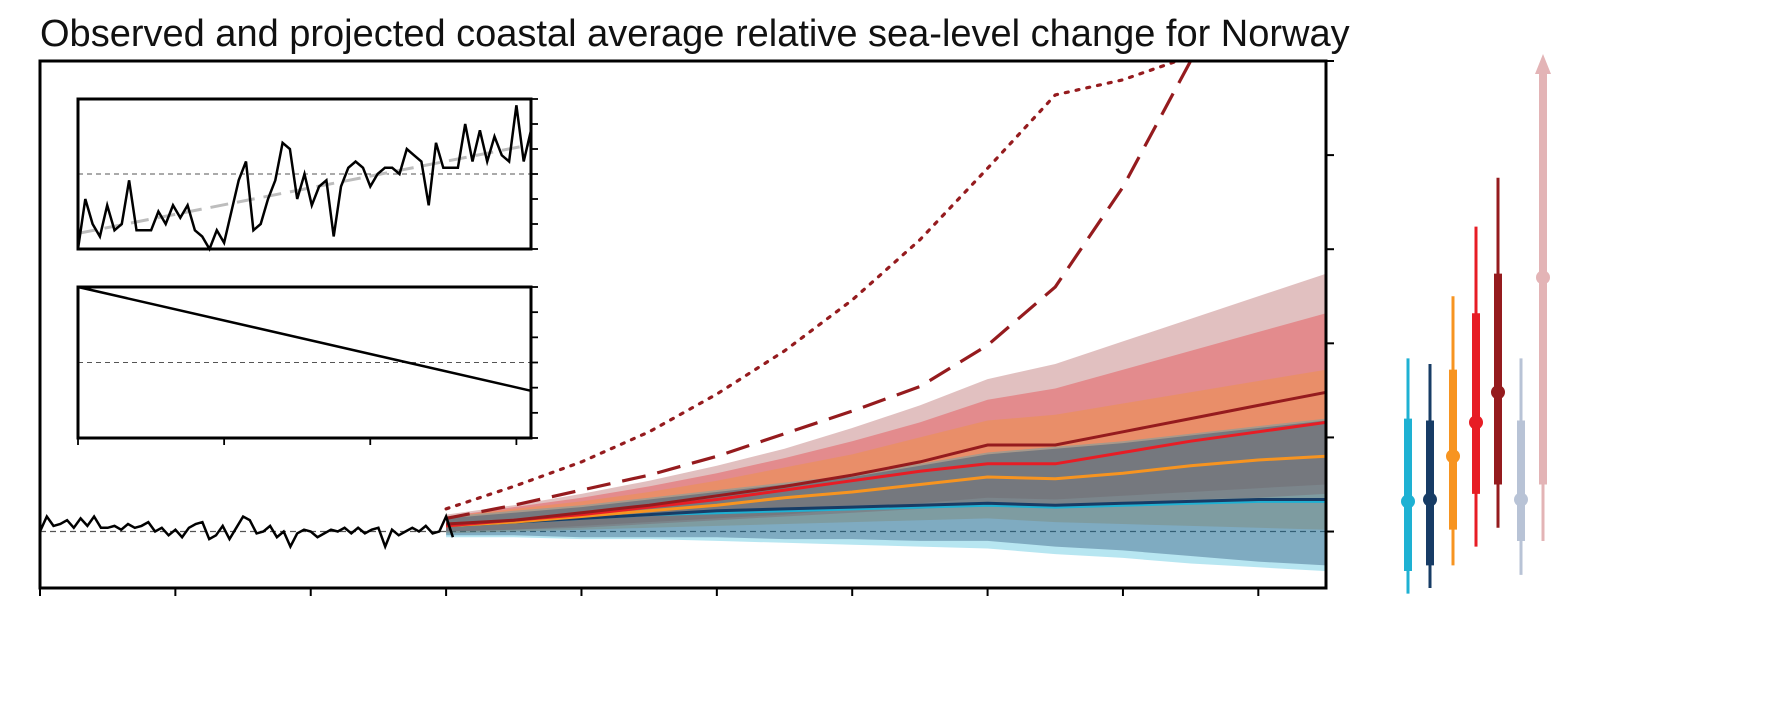 The width and height of the screenshot is (1766, 724). I want to click on range-bars, so click(1476, 324).